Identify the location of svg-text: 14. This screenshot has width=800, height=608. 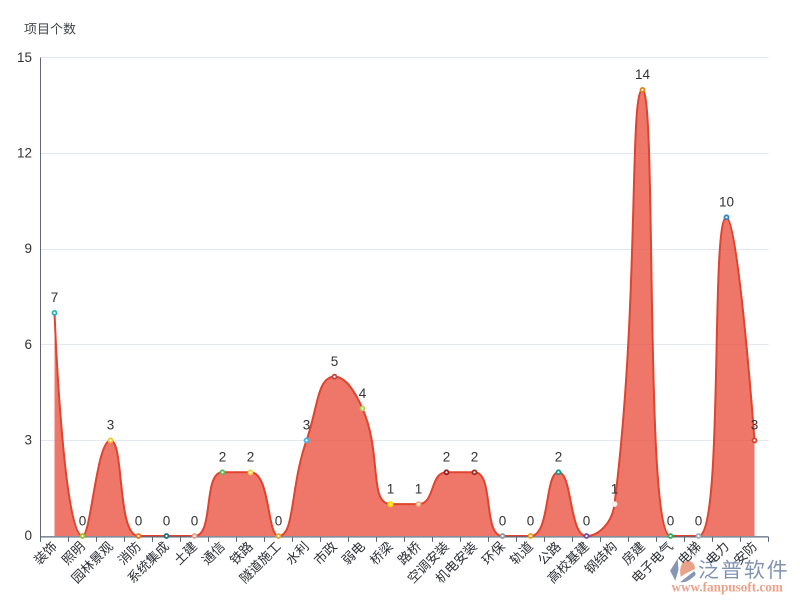
(643, 74).